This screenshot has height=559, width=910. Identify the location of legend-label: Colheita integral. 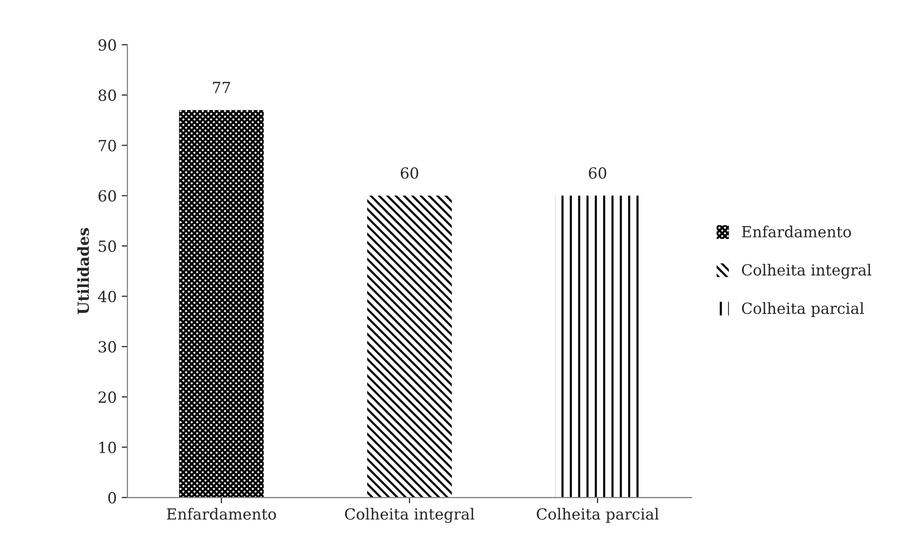
(807, 271).